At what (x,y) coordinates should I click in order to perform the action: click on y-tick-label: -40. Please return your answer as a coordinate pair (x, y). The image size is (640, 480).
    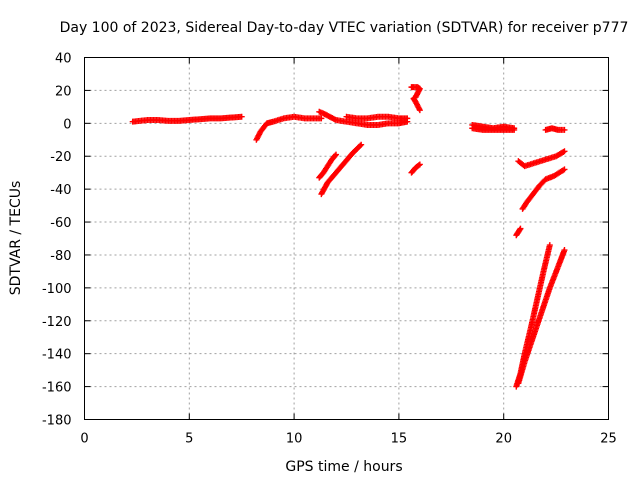
    Looking at the image, I should click on (60, 190).